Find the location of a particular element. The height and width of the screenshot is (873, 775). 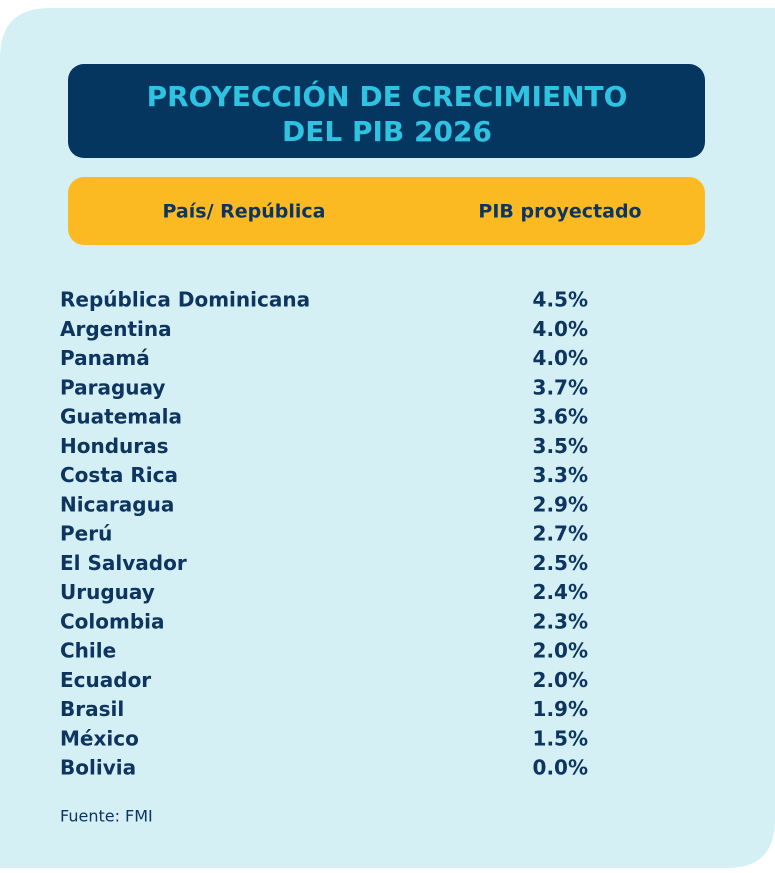

gdp-value: 0.0% is located at coordinates (560, 768).